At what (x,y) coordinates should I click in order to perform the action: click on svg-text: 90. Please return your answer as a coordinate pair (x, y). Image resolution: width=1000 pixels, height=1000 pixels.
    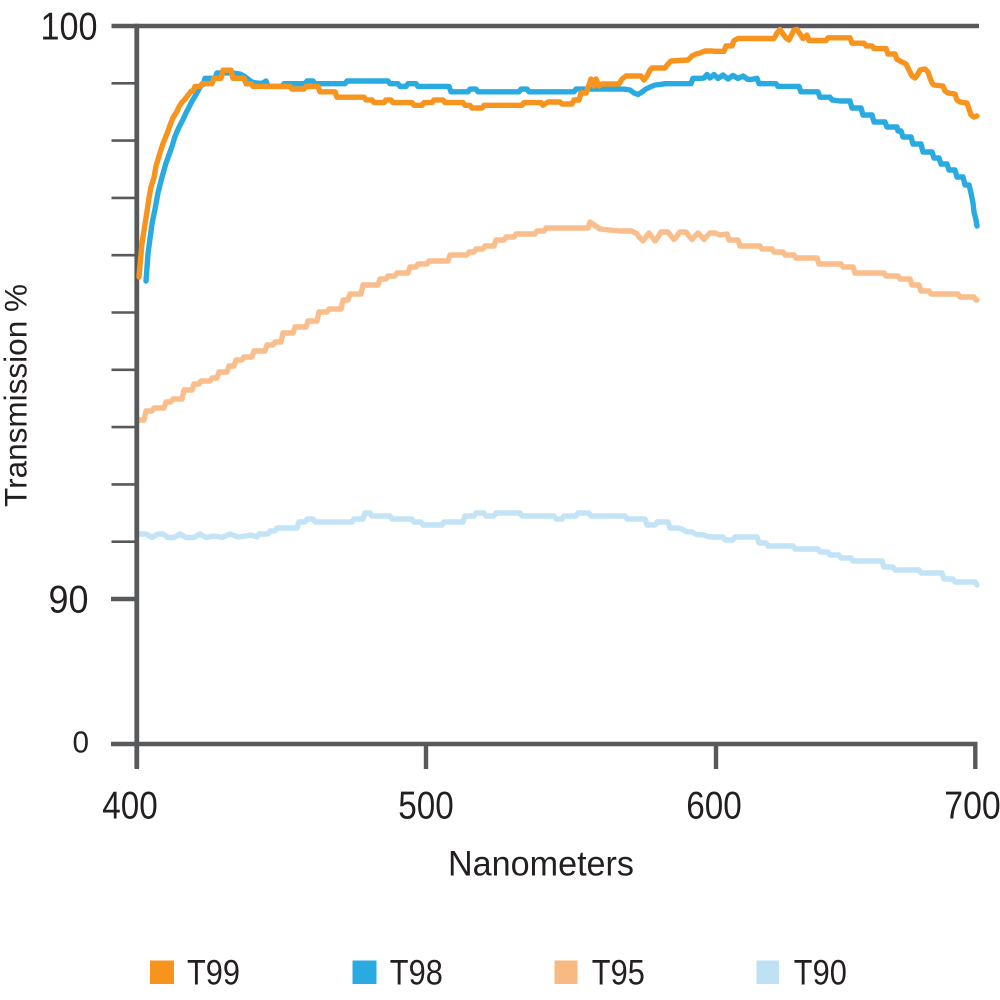
    Looking at the image, I should click on (69, 600).